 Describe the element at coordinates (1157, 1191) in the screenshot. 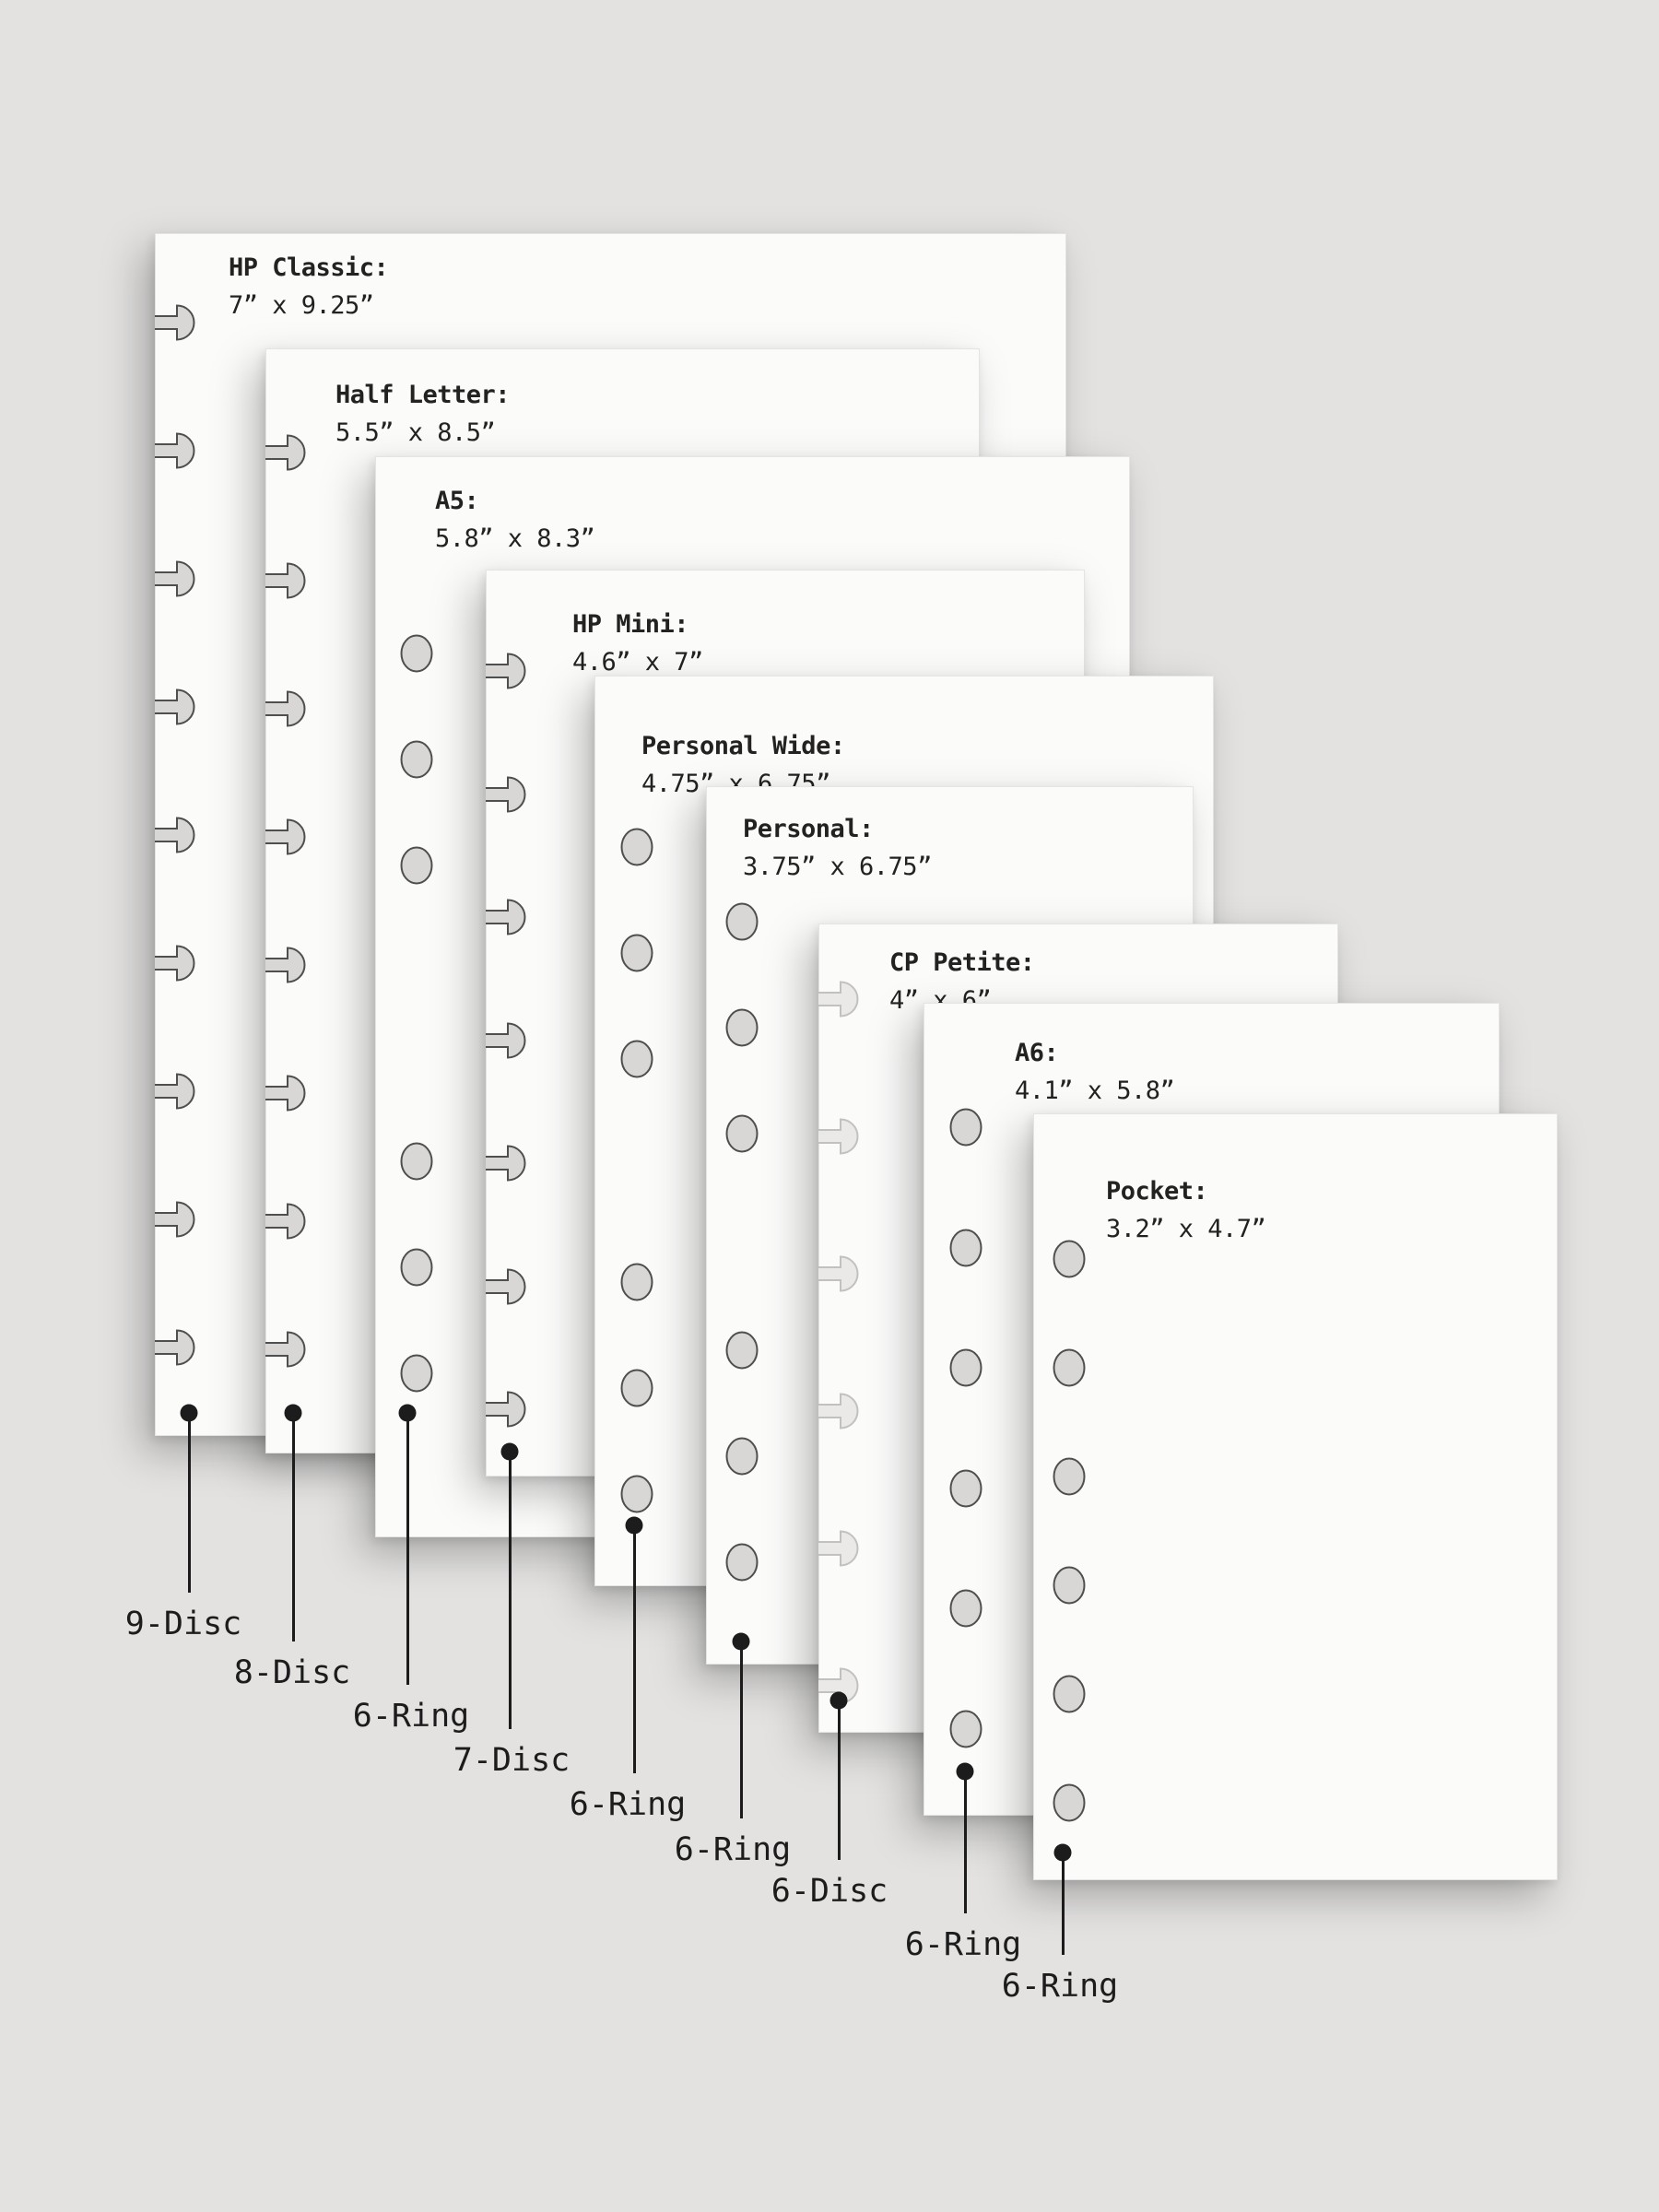

I see `sheet-name-label: Pocket:` at that location.